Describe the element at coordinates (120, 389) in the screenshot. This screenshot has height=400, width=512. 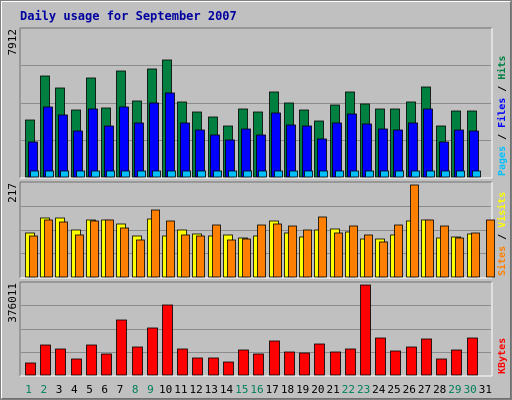
I see `x-tick-label-day-7: 7` at that location.